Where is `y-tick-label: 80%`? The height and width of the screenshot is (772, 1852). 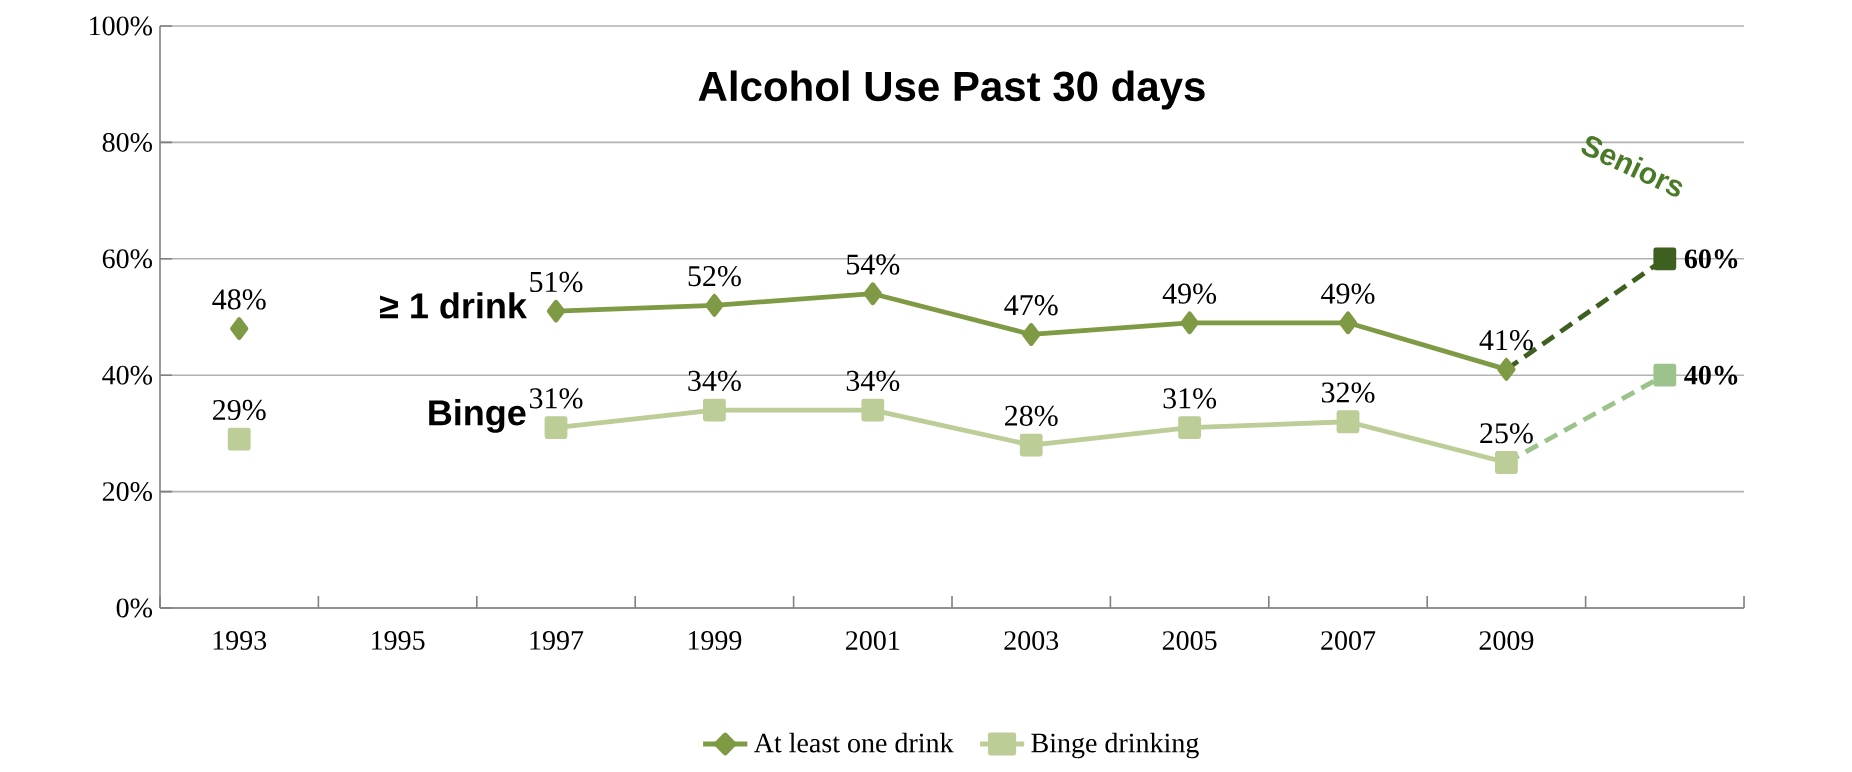
y-tick-label: 80% is located at coordinates (127, 142).